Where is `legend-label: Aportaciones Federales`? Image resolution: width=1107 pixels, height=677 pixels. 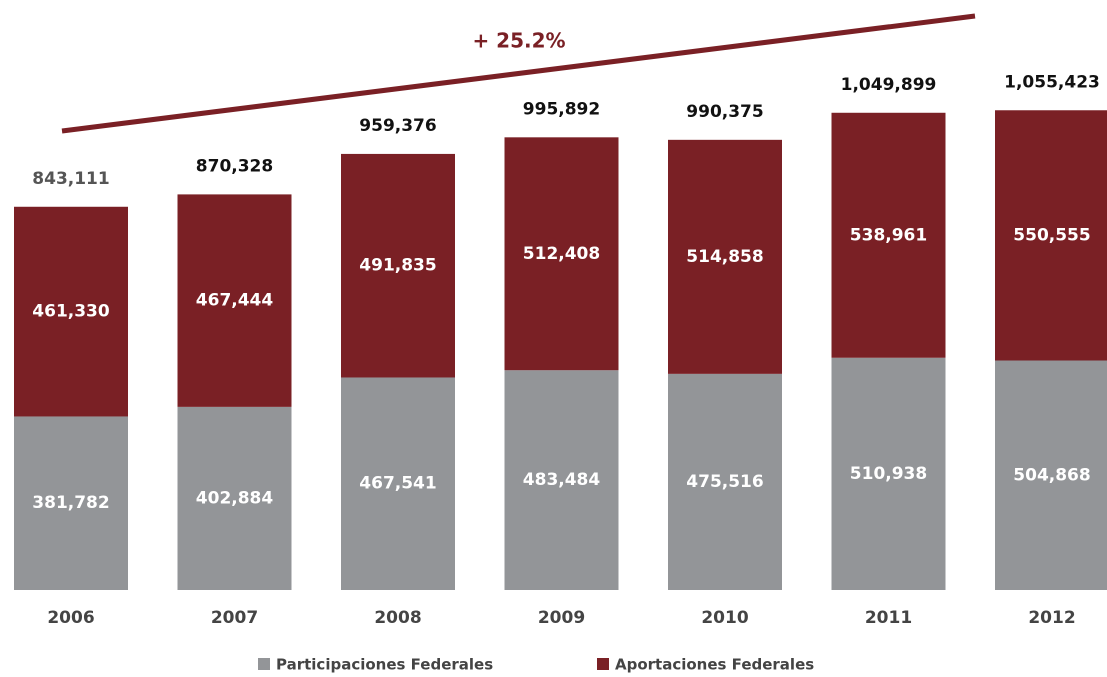
legend-label: Aportaciones Federales is located at coordinates (714, 665).